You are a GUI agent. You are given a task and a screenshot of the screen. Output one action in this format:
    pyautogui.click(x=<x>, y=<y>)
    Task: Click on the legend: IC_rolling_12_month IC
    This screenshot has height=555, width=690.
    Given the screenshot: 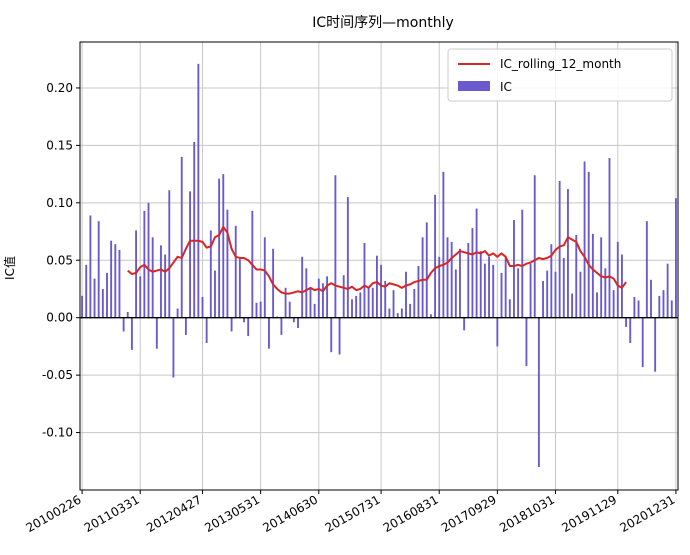 What is the action you would take?
    pyautogui.click(x=560, y=75)
    